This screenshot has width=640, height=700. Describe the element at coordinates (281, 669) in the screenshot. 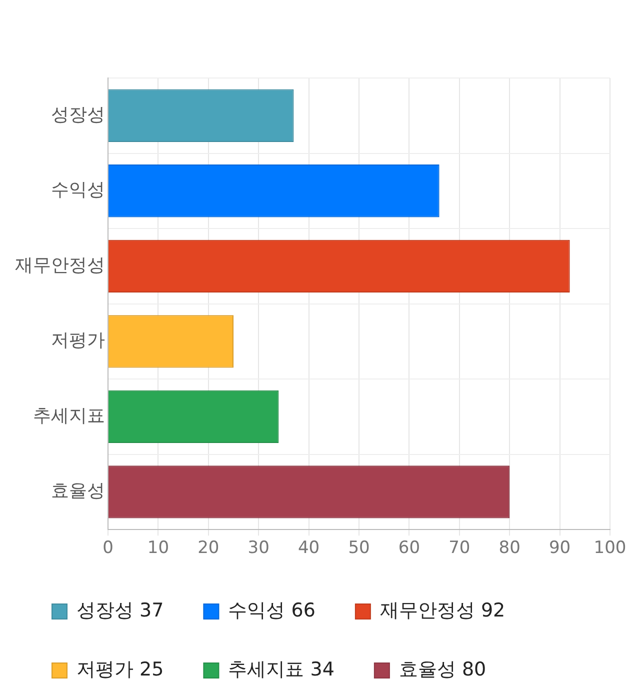

I see `legend-label: 추세지표 34` at that location.